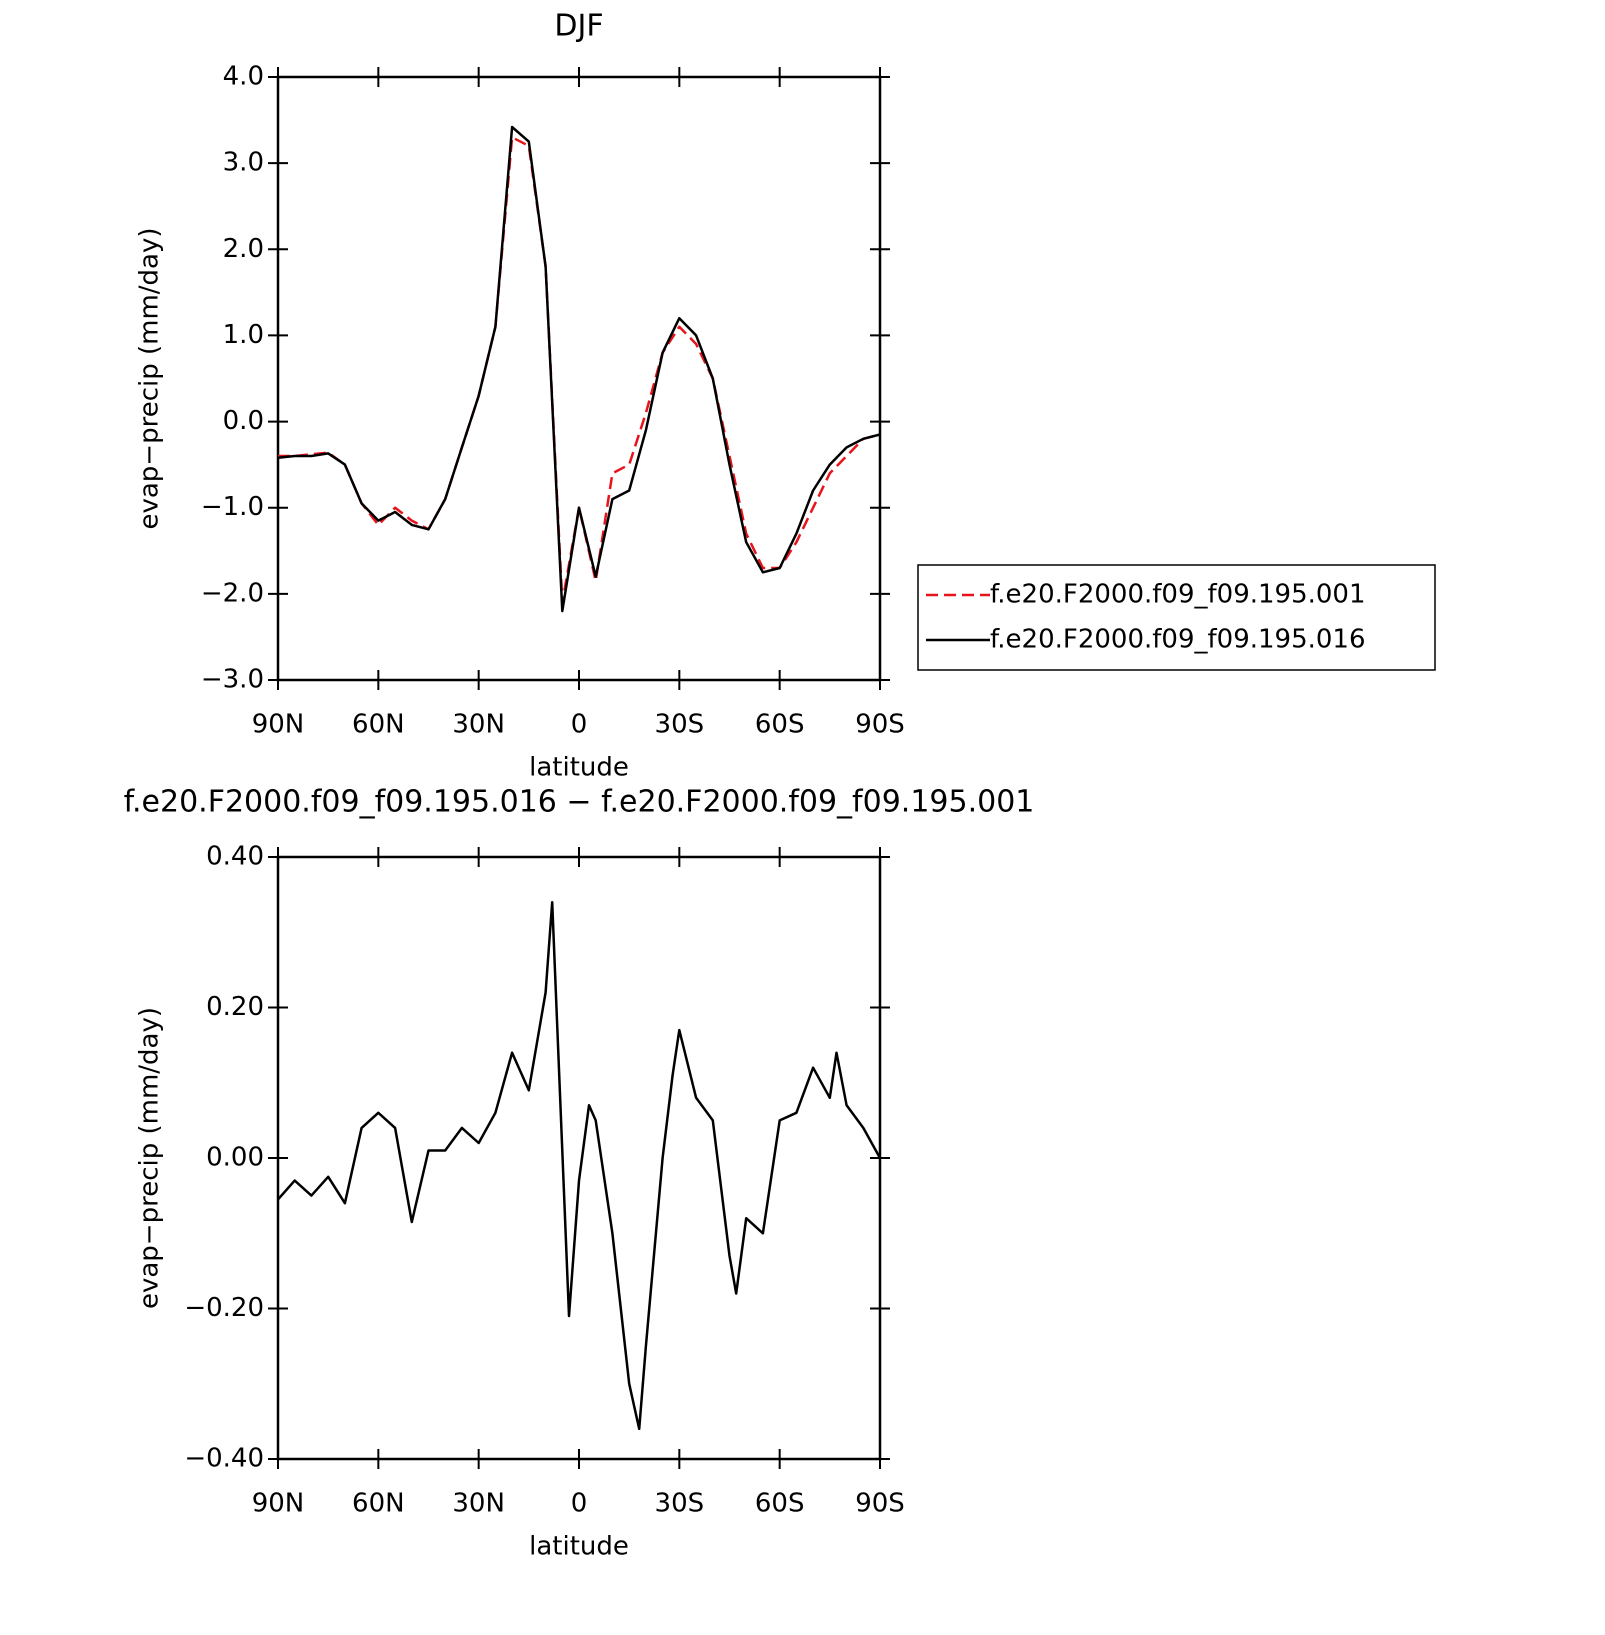  Describe the element at coordinates (232, 680) in the screenshot. I see `y-tick-label: −3.0` at that location.